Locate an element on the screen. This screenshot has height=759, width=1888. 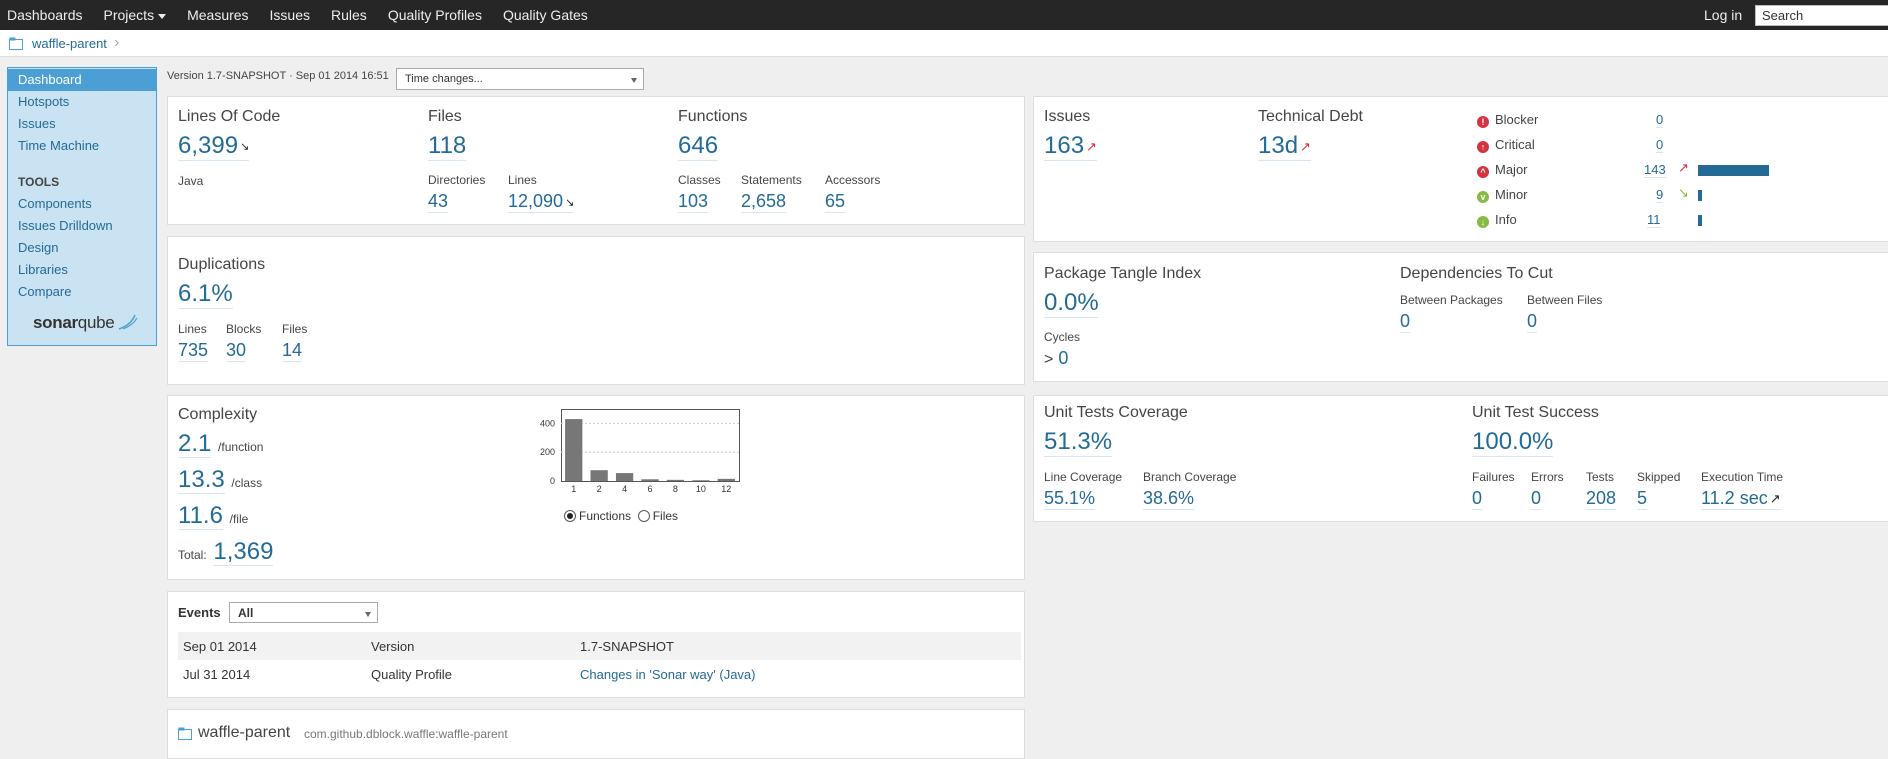
severity-blocker-label: Blocker is located at coordinates (1517, 119).